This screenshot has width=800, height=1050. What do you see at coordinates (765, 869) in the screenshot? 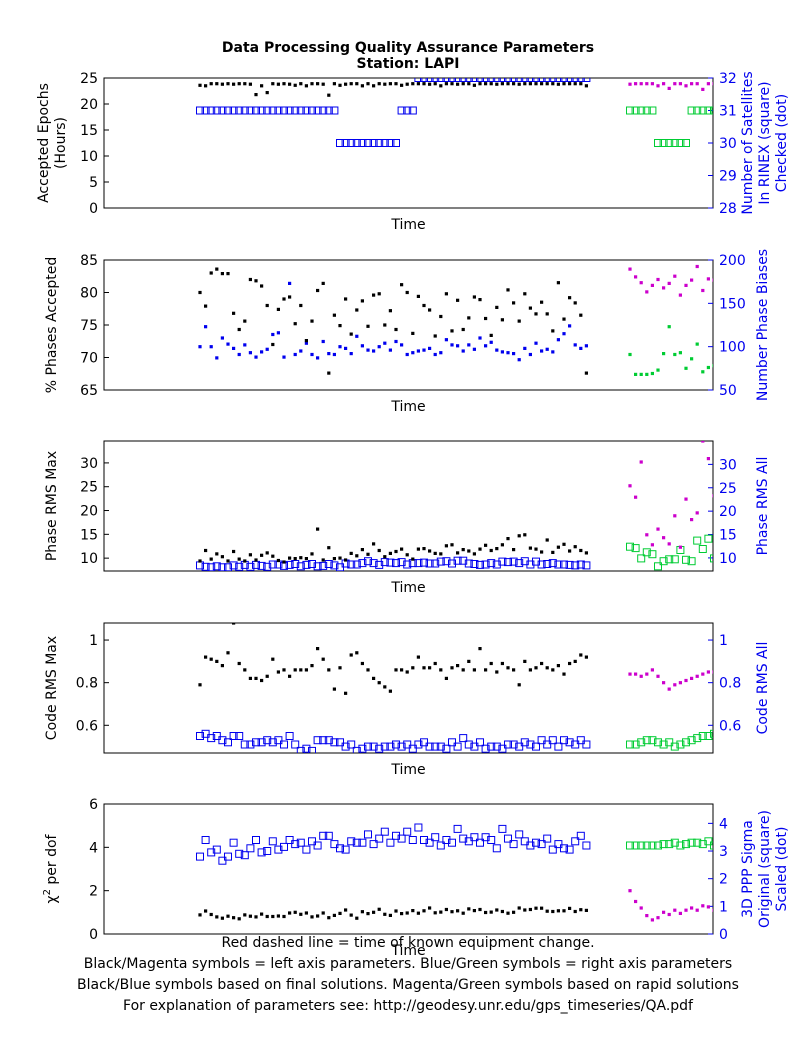
I see `right-axis-label: Original (square)` at bounding box center [765, 869].